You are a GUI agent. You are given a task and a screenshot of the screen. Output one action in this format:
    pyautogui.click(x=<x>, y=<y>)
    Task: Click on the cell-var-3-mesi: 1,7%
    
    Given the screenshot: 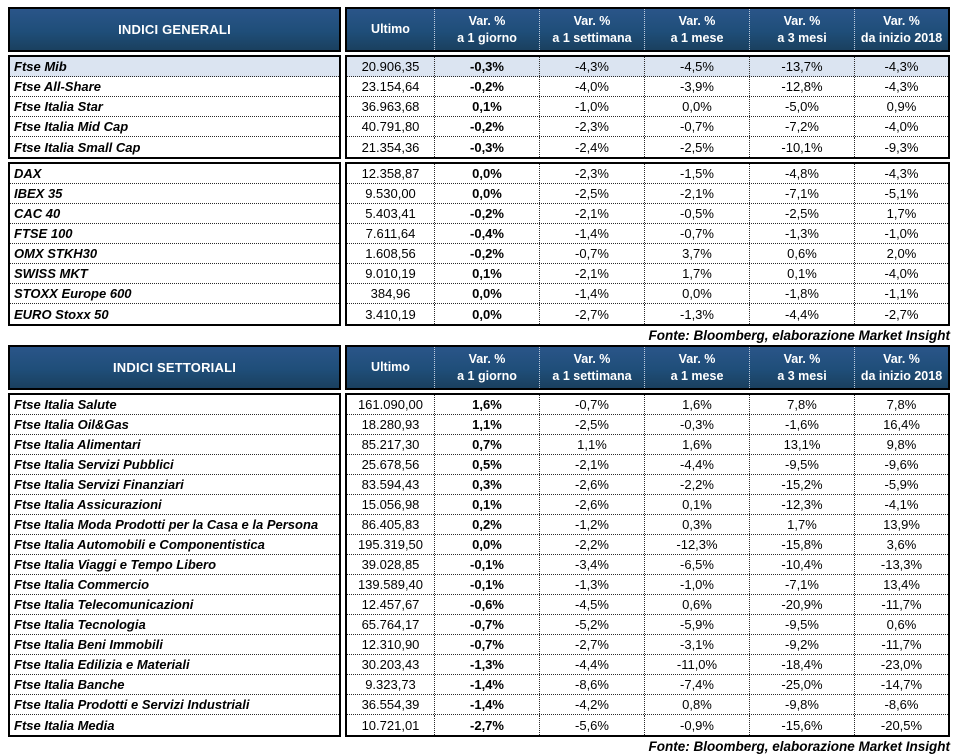 What is the action you would take?
    pyautogui.click(x=801, y=524)
    